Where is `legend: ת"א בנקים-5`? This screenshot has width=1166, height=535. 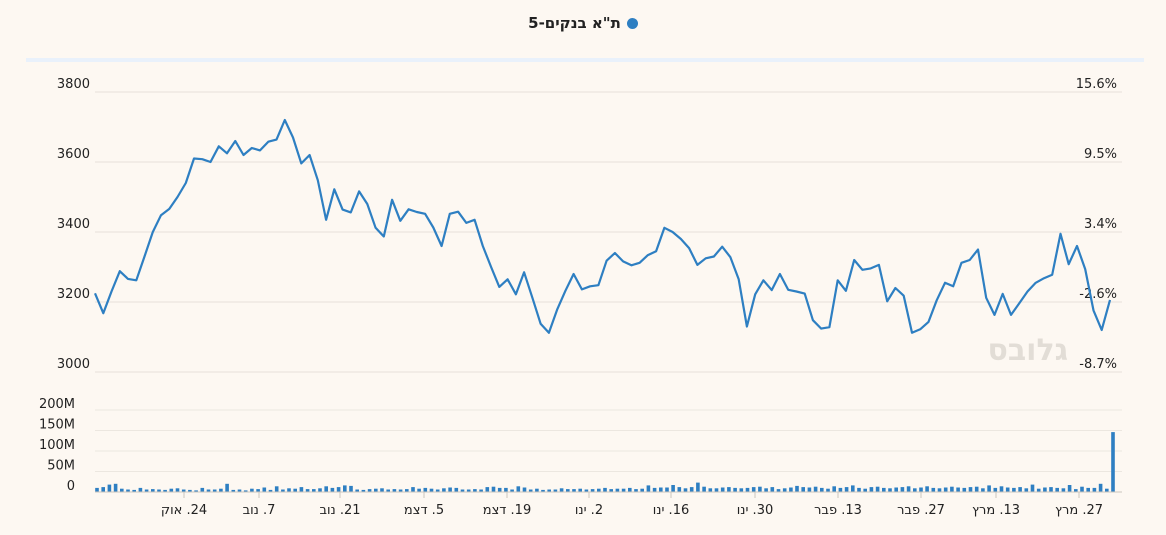 legend: ת"א בנקים-5 is located at coordinates (583, 23).